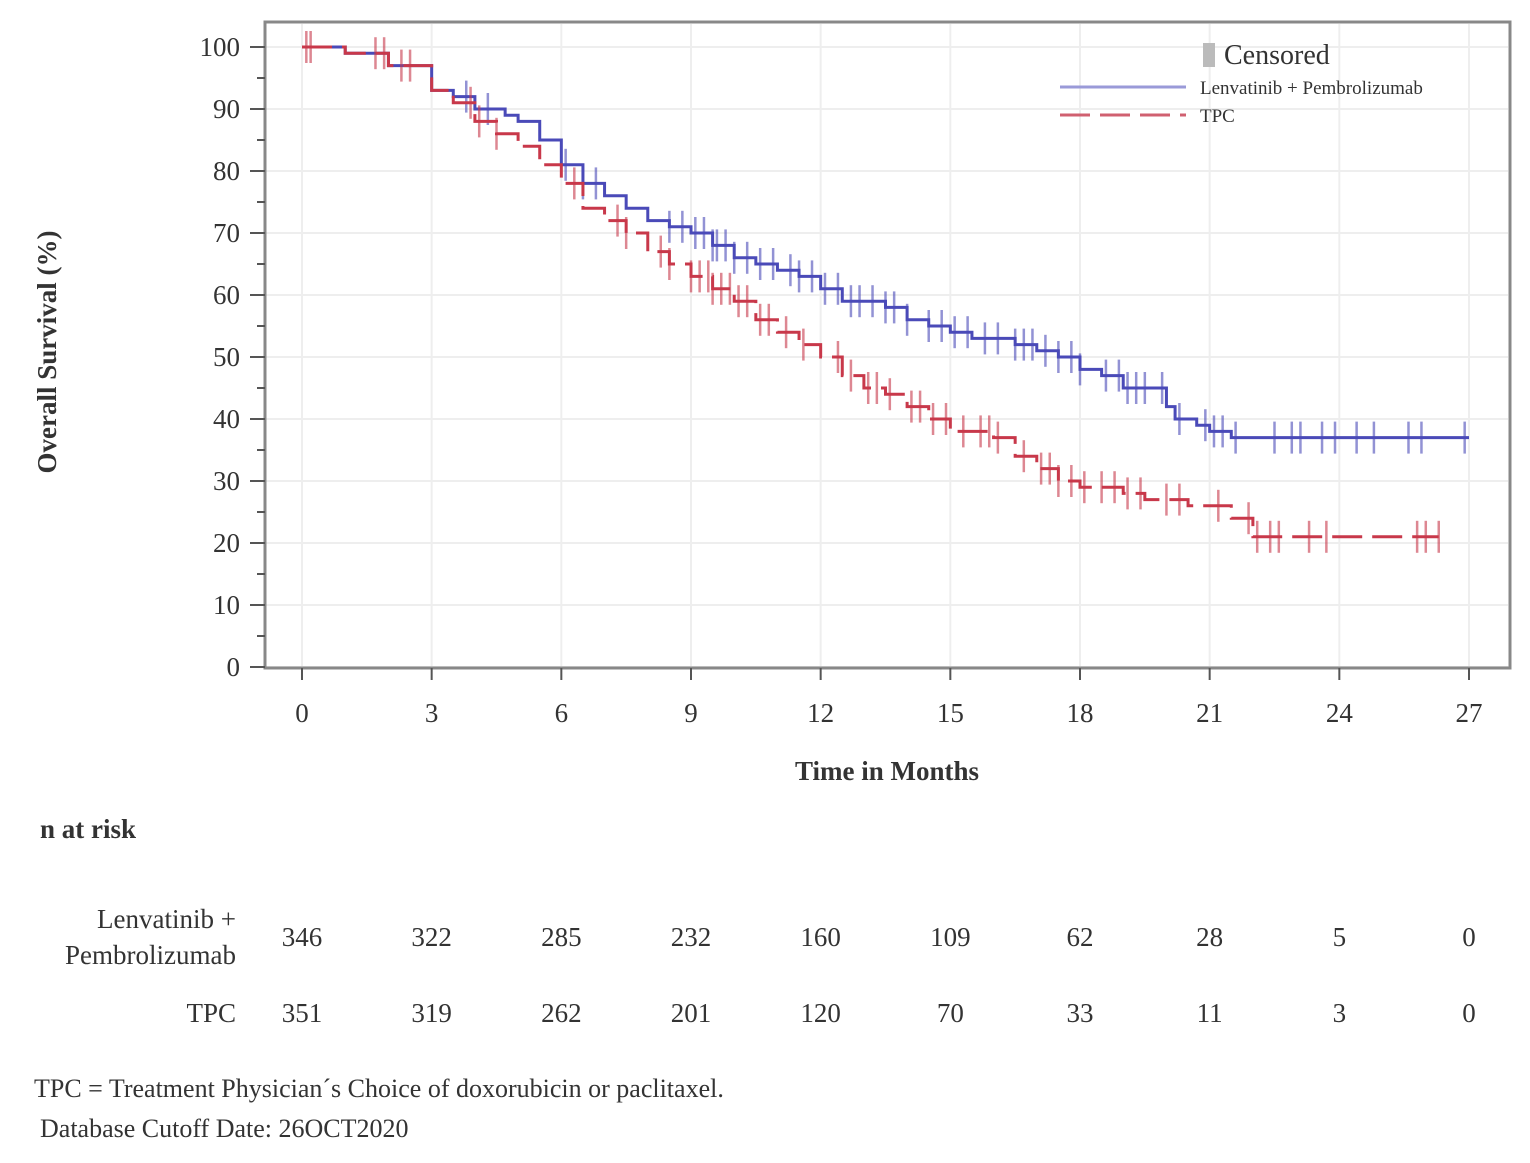  I want to click on risk-row-label: TPC, so click(211, 1013).